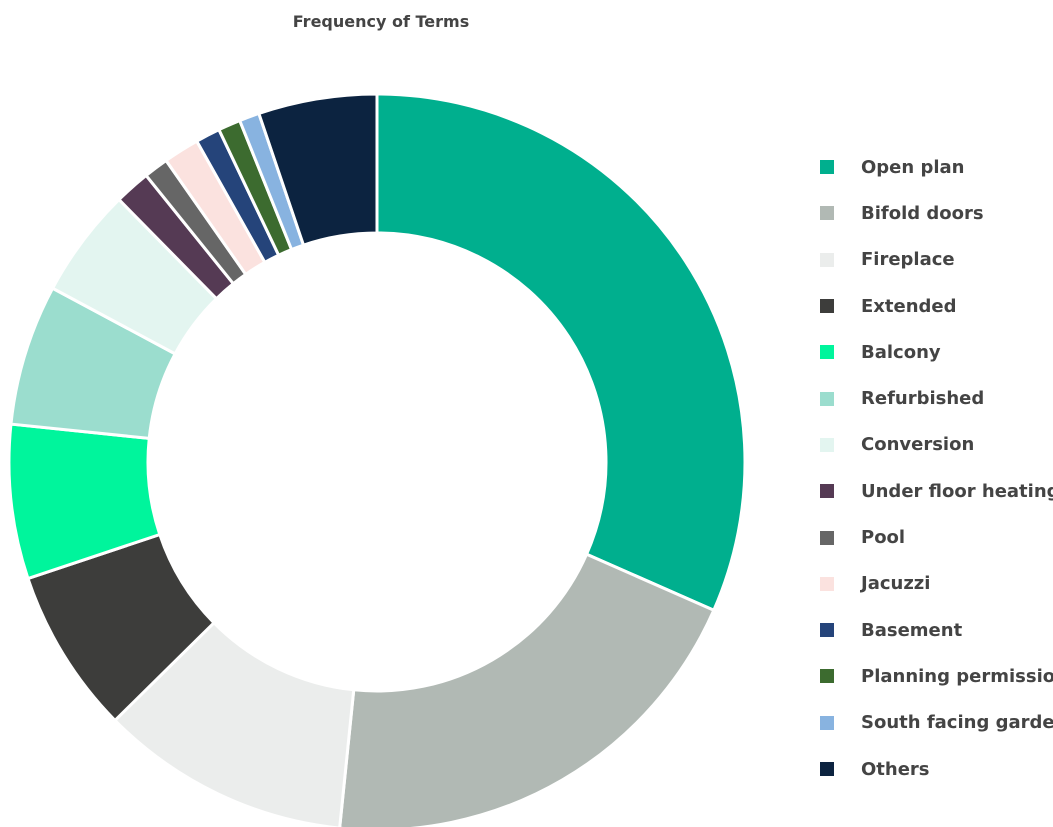 The width and height of the screenshot is (1053, 827). Describe the element at coordinates (957, 491) in the screenshot. I see `legend-label: Under floor heating` at that location.